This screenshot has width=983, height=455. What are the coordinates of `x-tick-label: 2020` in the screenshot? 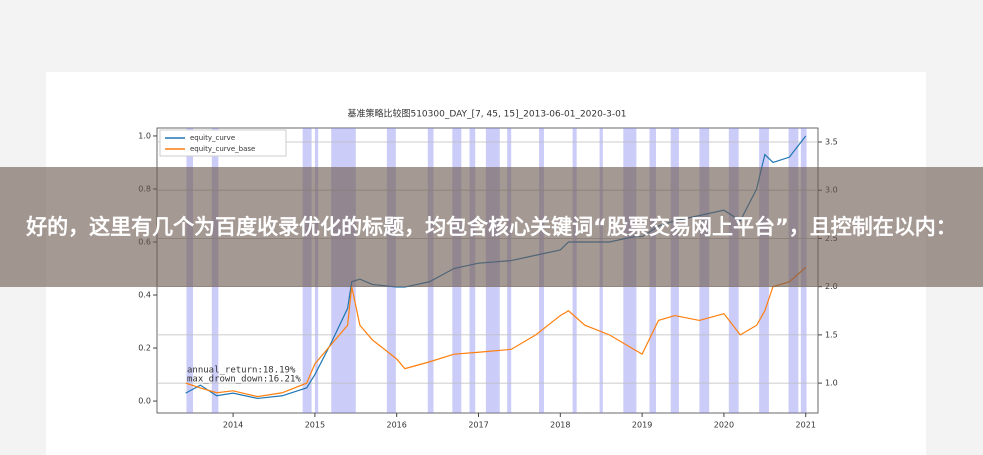 It's located at (724, 425).